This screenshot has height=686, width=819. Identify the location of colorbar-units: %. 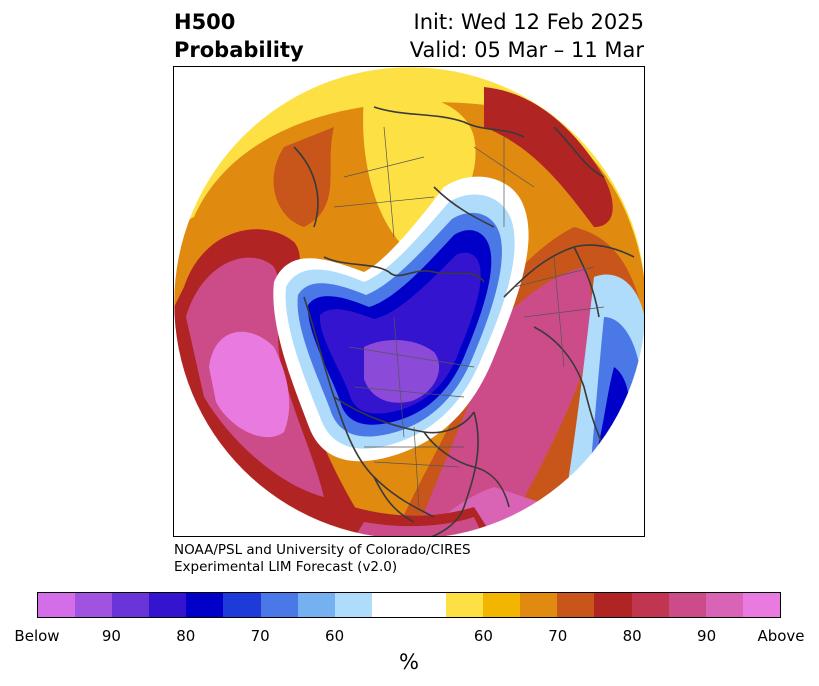
(409, 662).